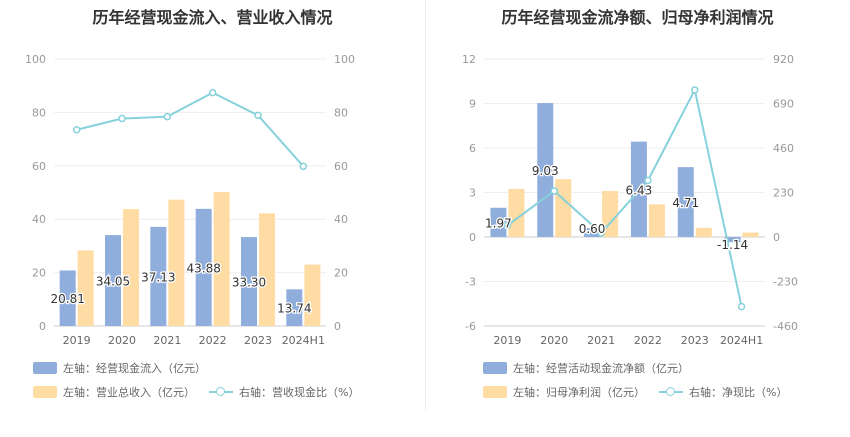 This screenshot has height=437, width=850. I want to click on right-axis-tick-label: 40, so click(341, 219).